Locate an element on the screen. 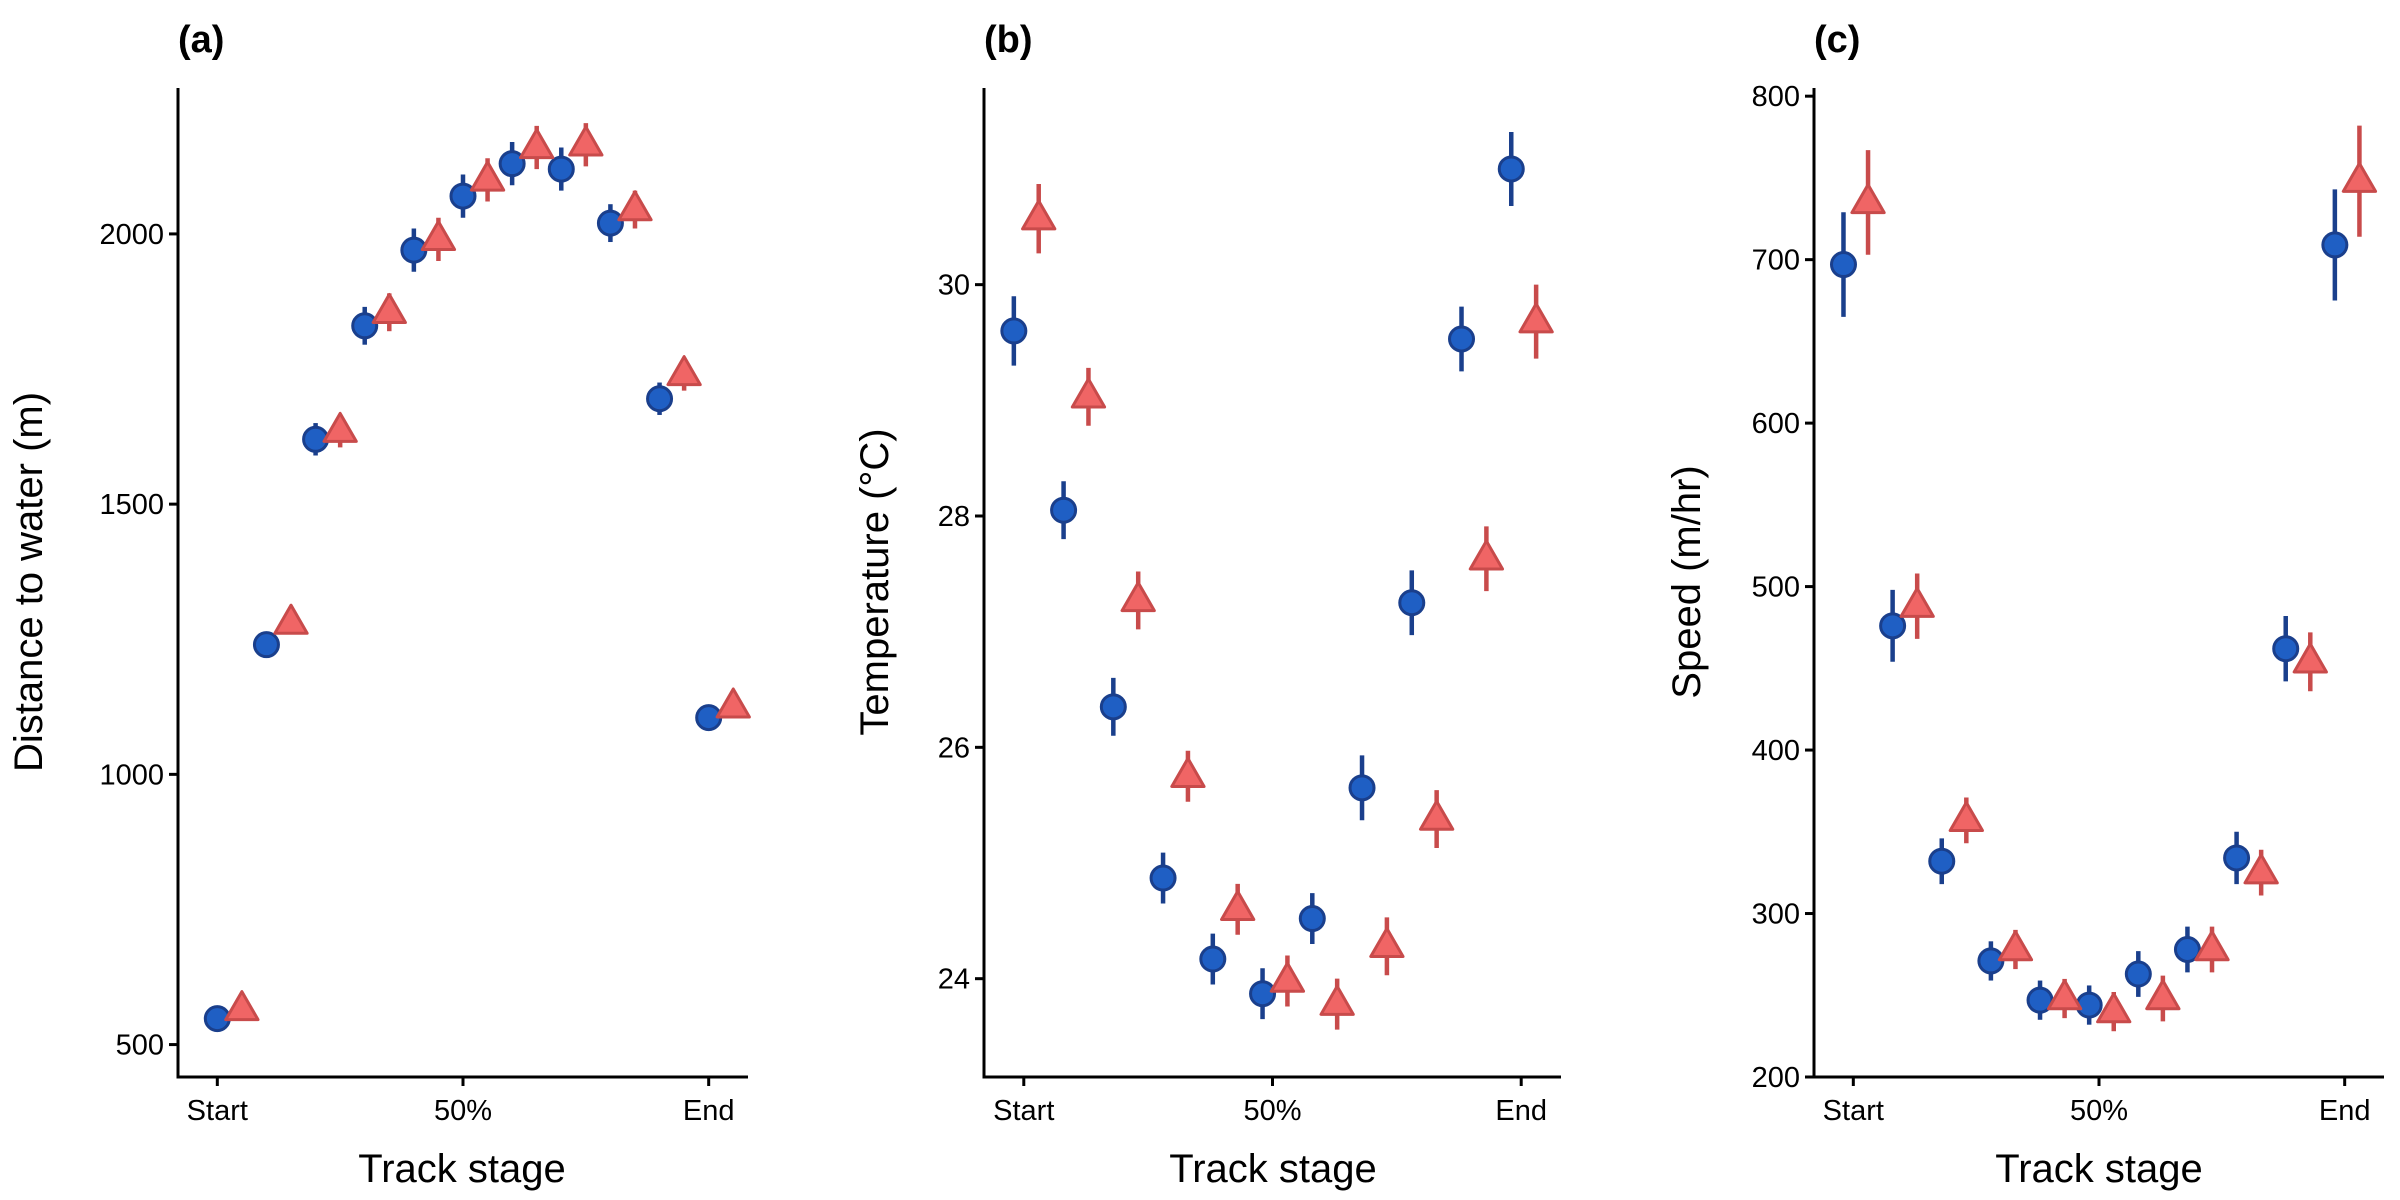 The image size is (2400, 1200). panel-a-x-tick-label: 50% is located at coordinates (463, 1111).